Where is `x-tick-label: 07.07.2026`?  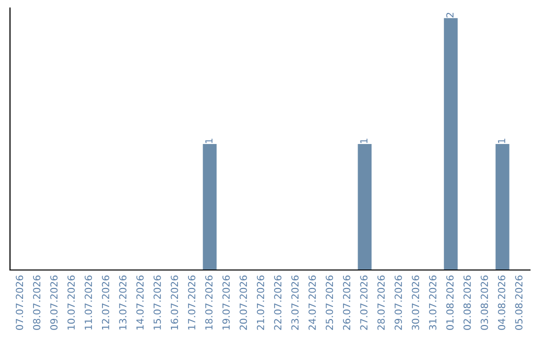
x-tick-label: 07.07.2026 is located at coordinates (20, 302).